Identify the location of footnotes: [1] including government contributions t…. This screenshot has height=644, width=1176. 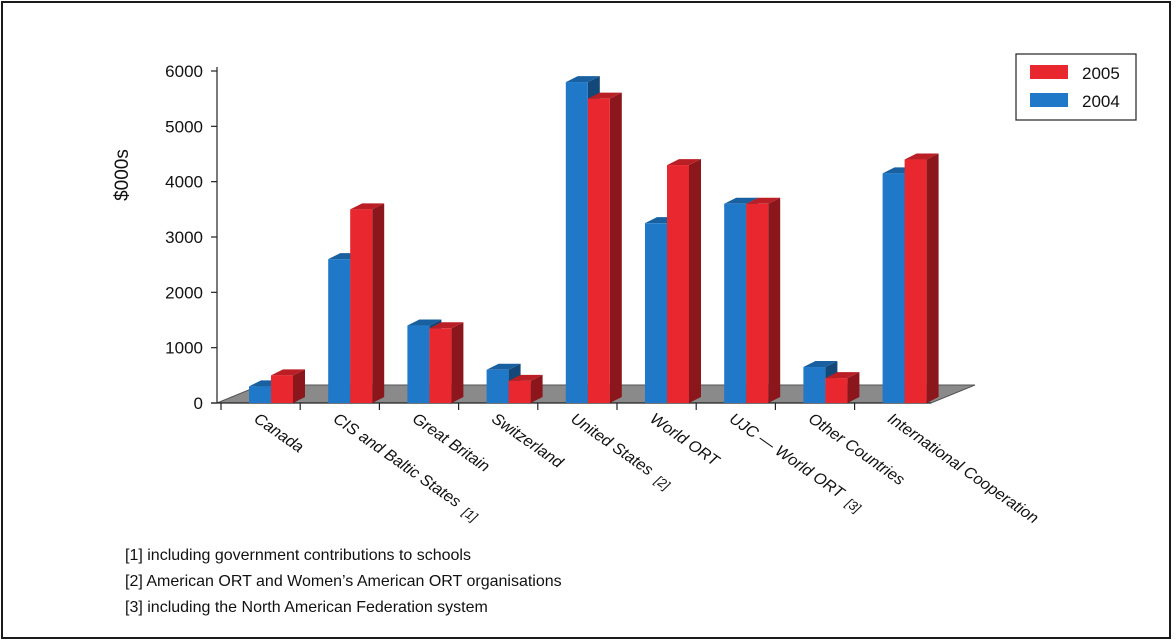
(343, 582).